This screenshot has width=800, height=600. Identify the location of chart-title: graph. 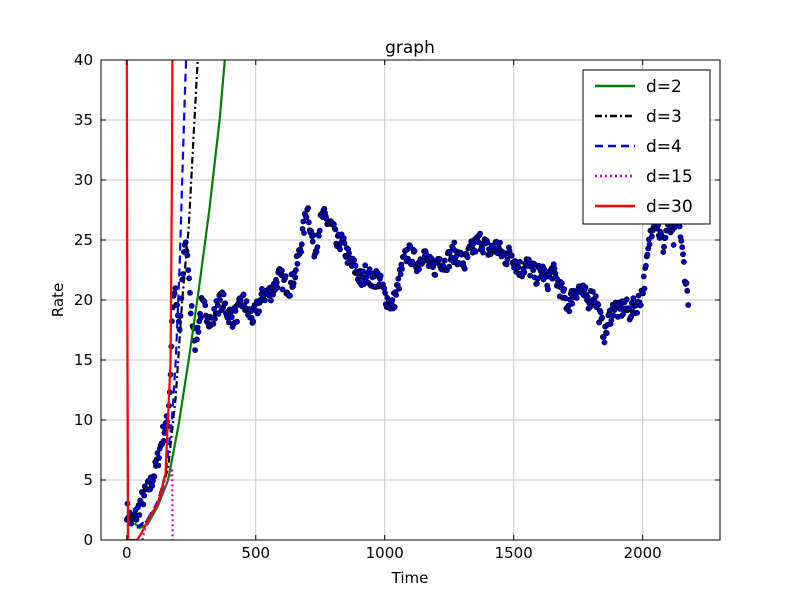
(410, 48).